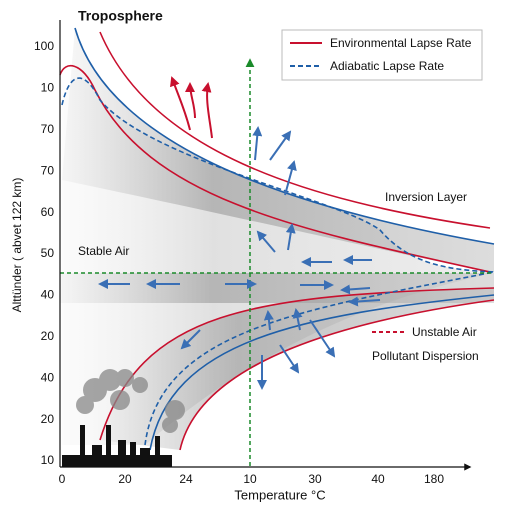  What do you see at coordinates (401, 43) in the screenshot?
I see `legend-label: Environmental Lapse Rate` at bounding box center [401, 43].